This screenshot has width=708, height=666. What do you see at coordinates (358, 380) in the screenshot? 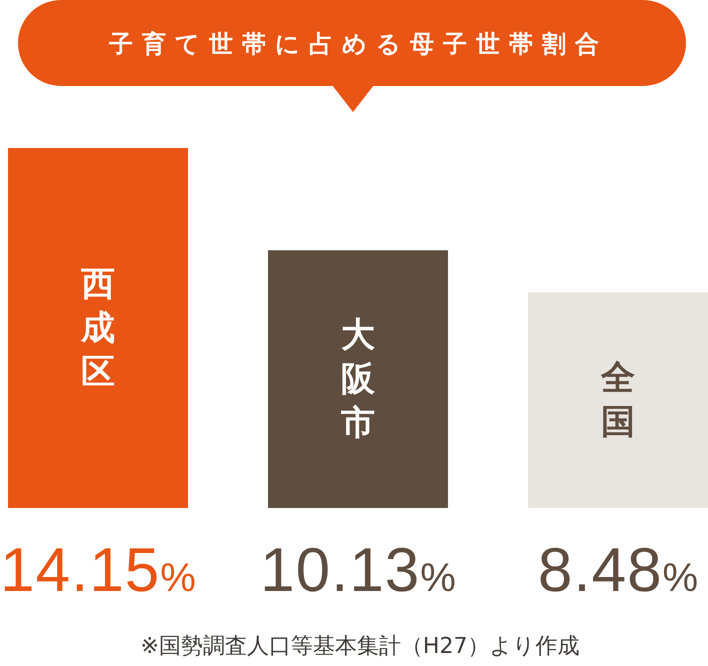
I see `x-tick-label: 大阪市` at bounding box center [358, 380].